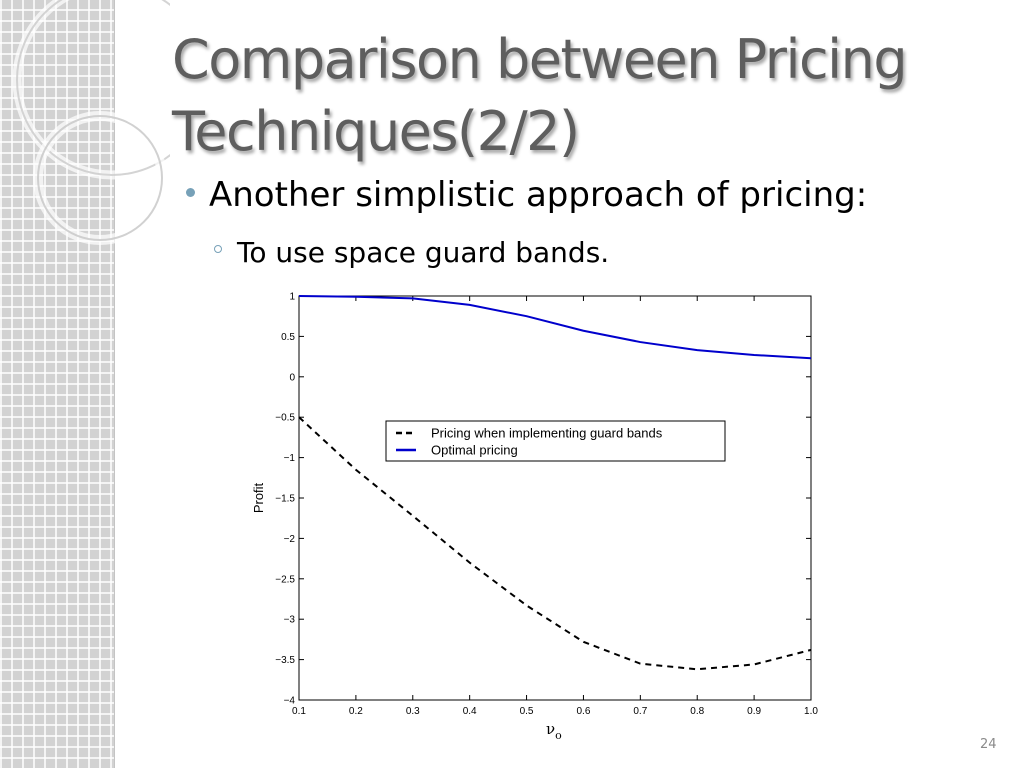  What do you see at coordinates (292, 297) in the screenshot?
I see `y-tick-label: 1` at bounding box center [292, 297].